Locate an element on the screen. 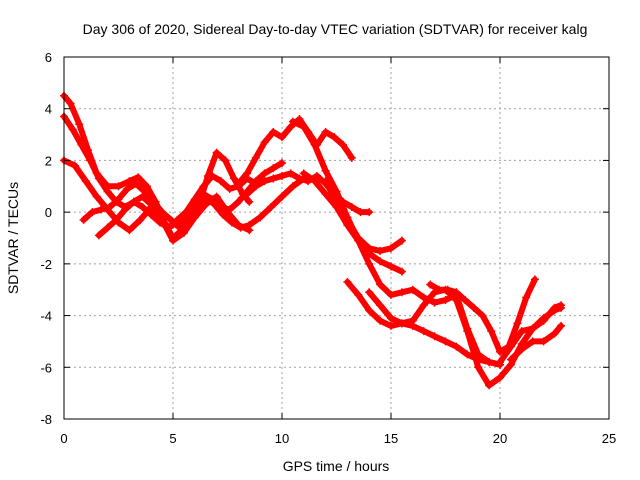  y-axis-label: SDTVAR / TECUs is located at coordinates (13, 238).